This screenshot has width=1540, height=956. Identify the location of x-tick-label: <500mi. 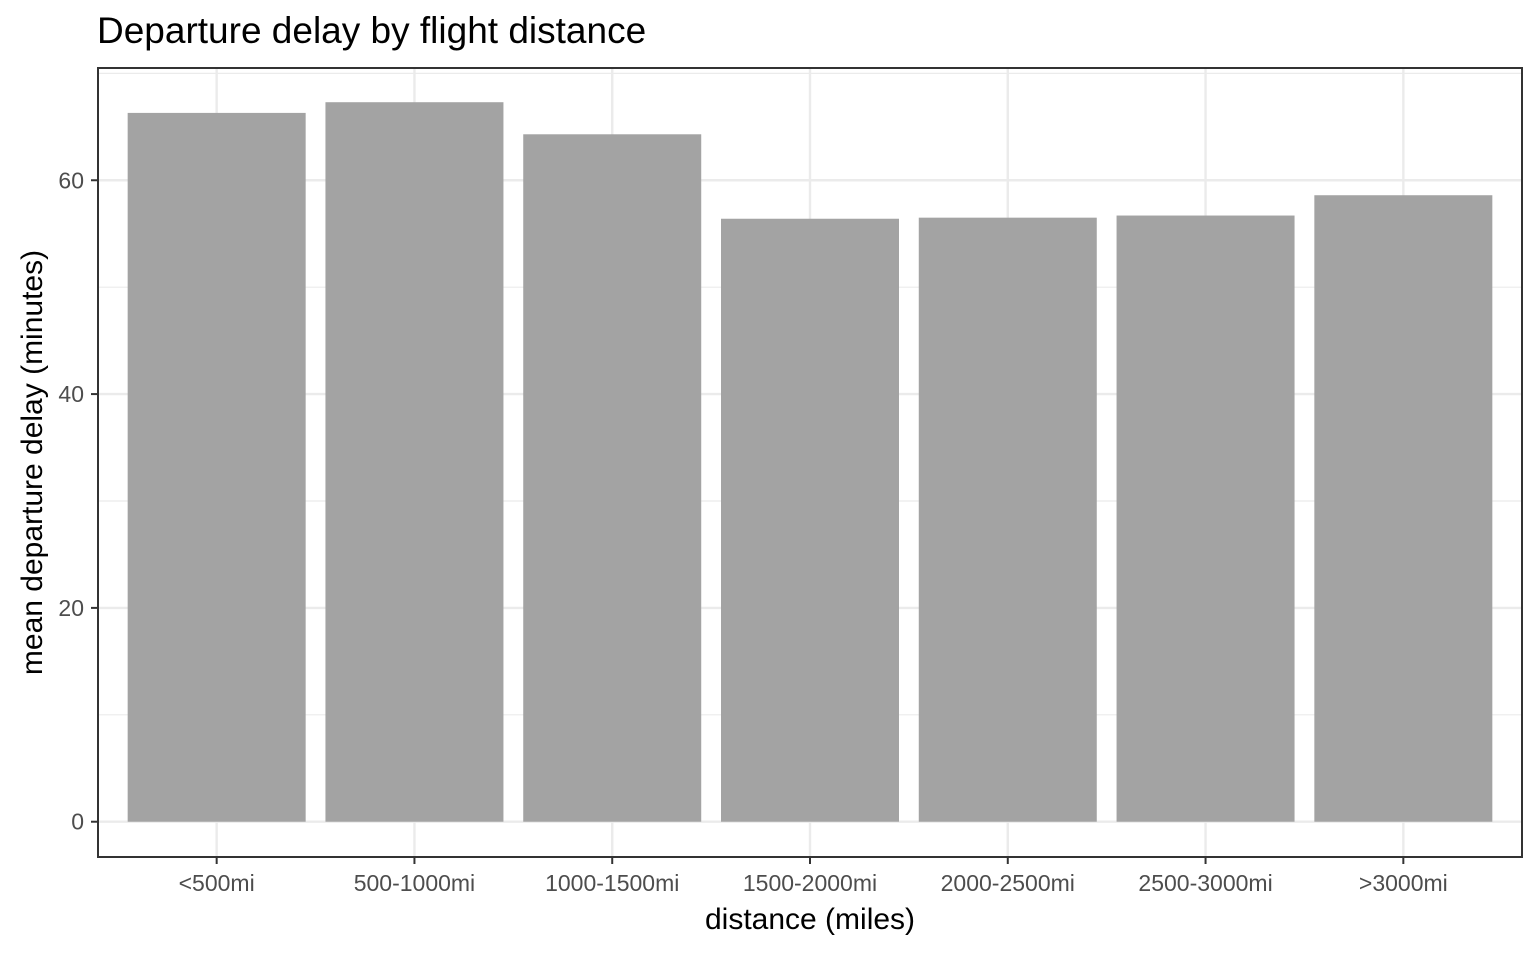
(217, 883).